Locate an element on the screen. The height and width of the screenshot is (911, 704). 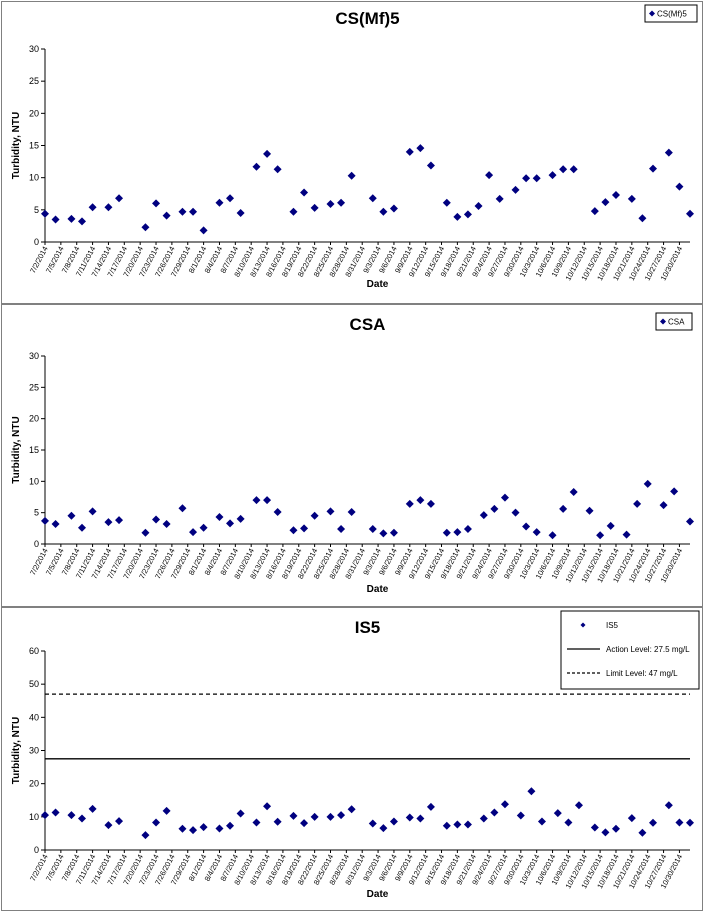
y-tick-label: 30 is located at coordinates (34, 49).